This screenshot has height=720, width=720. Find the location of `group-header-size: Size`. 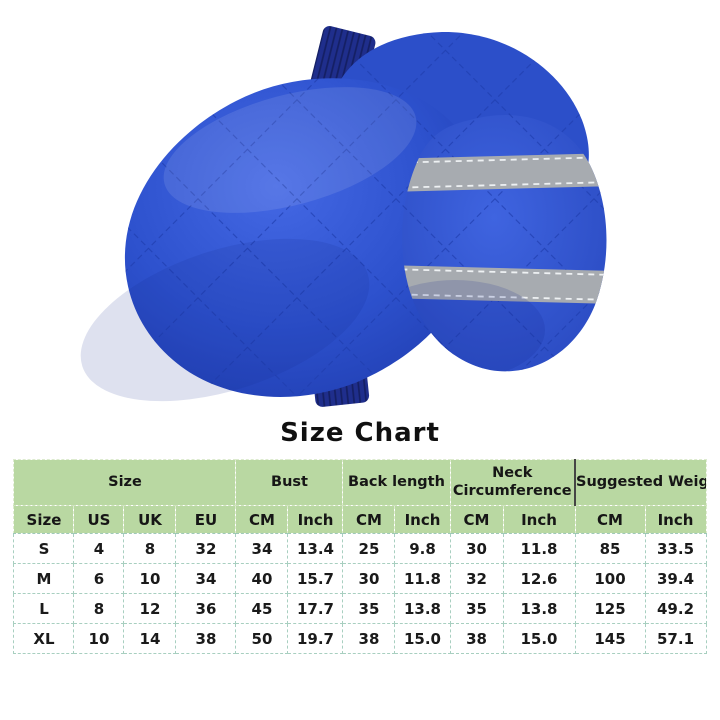

group-header-size: Size is located at coordinates (125, 482).